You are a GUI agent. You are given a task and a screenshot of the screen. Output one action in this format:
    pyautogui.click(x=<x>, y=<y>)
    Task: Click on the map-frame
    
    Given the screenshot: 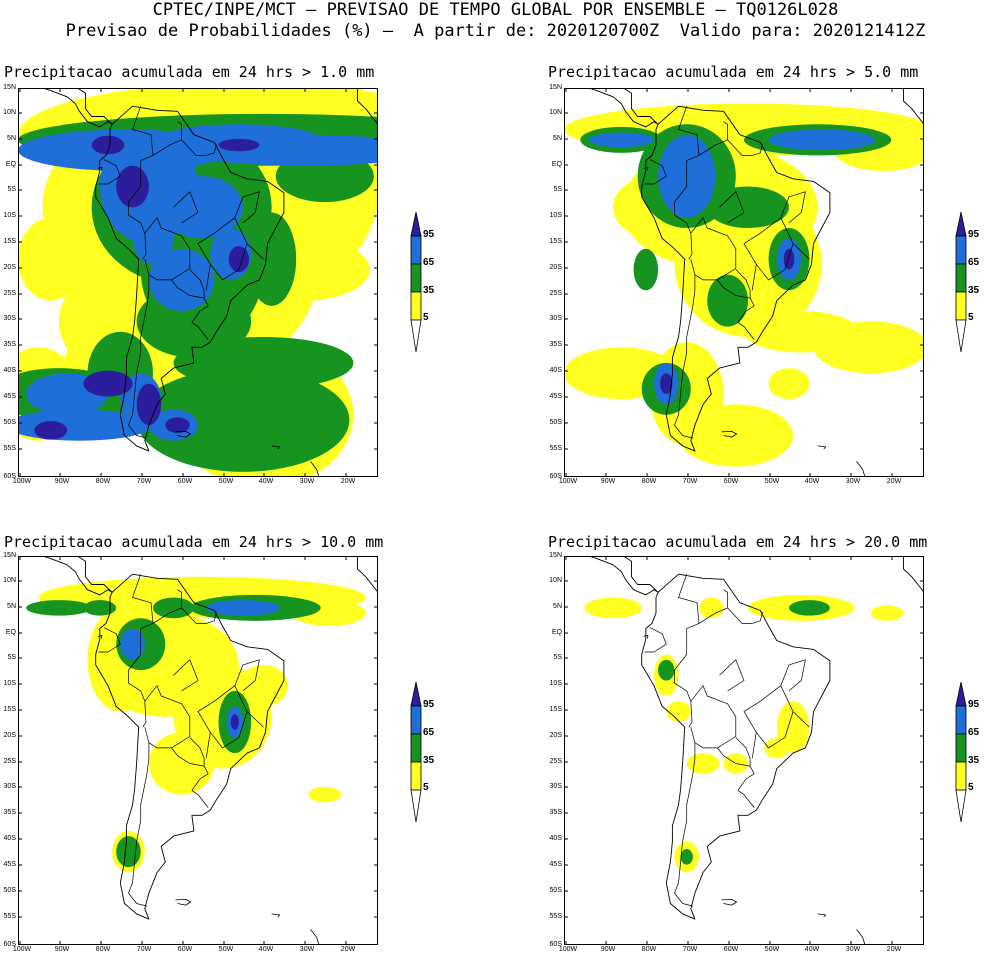 What is the action you would take?
    pyautogui.click(x=198, y=750)
    